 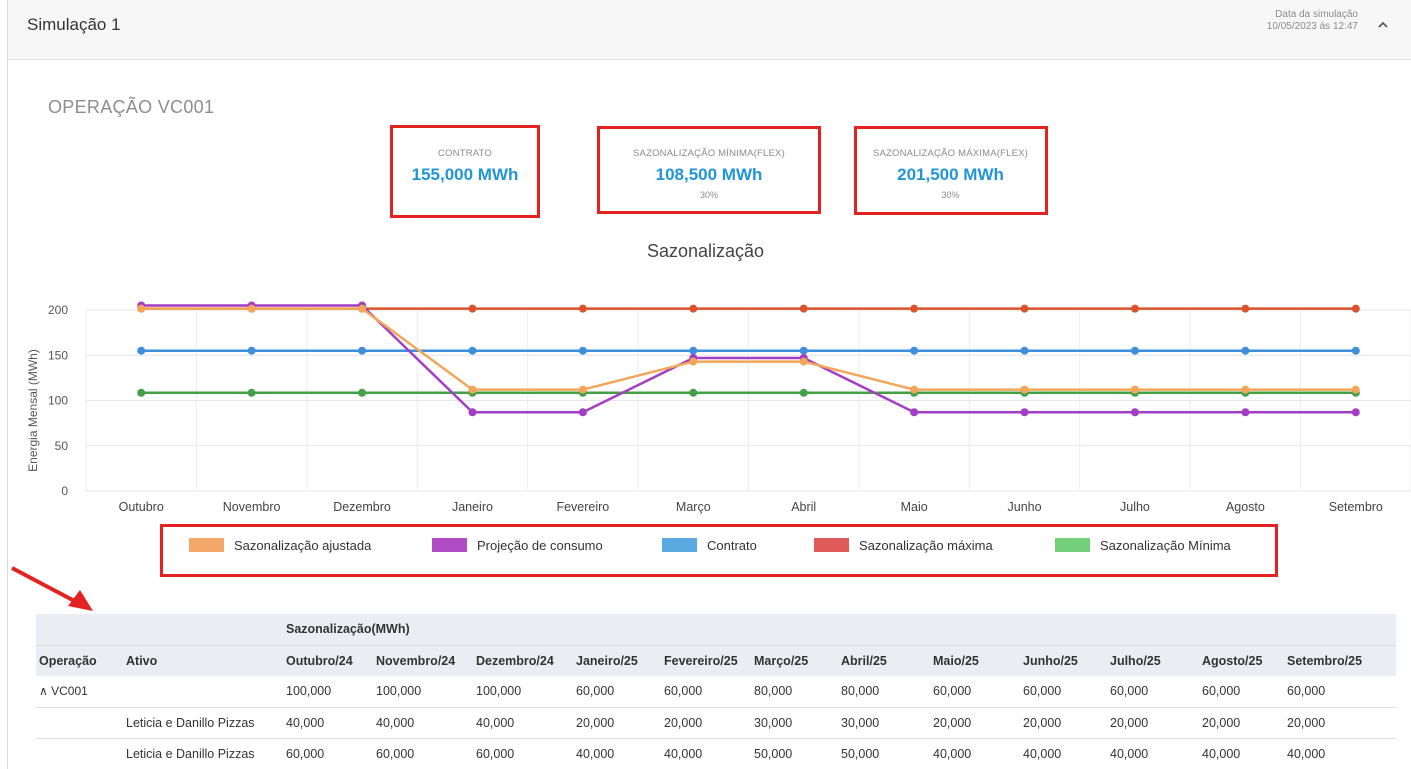 I want to click on kpi-label: CONTRATO, so click(x=465, y=153).